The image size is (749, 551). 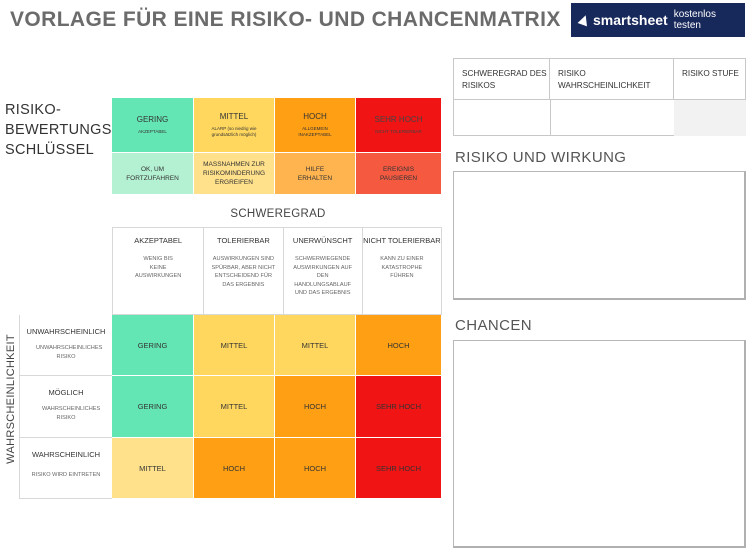 I want to click on severity-column-head: TOLERIERBAR, so click(x=243, y=240).